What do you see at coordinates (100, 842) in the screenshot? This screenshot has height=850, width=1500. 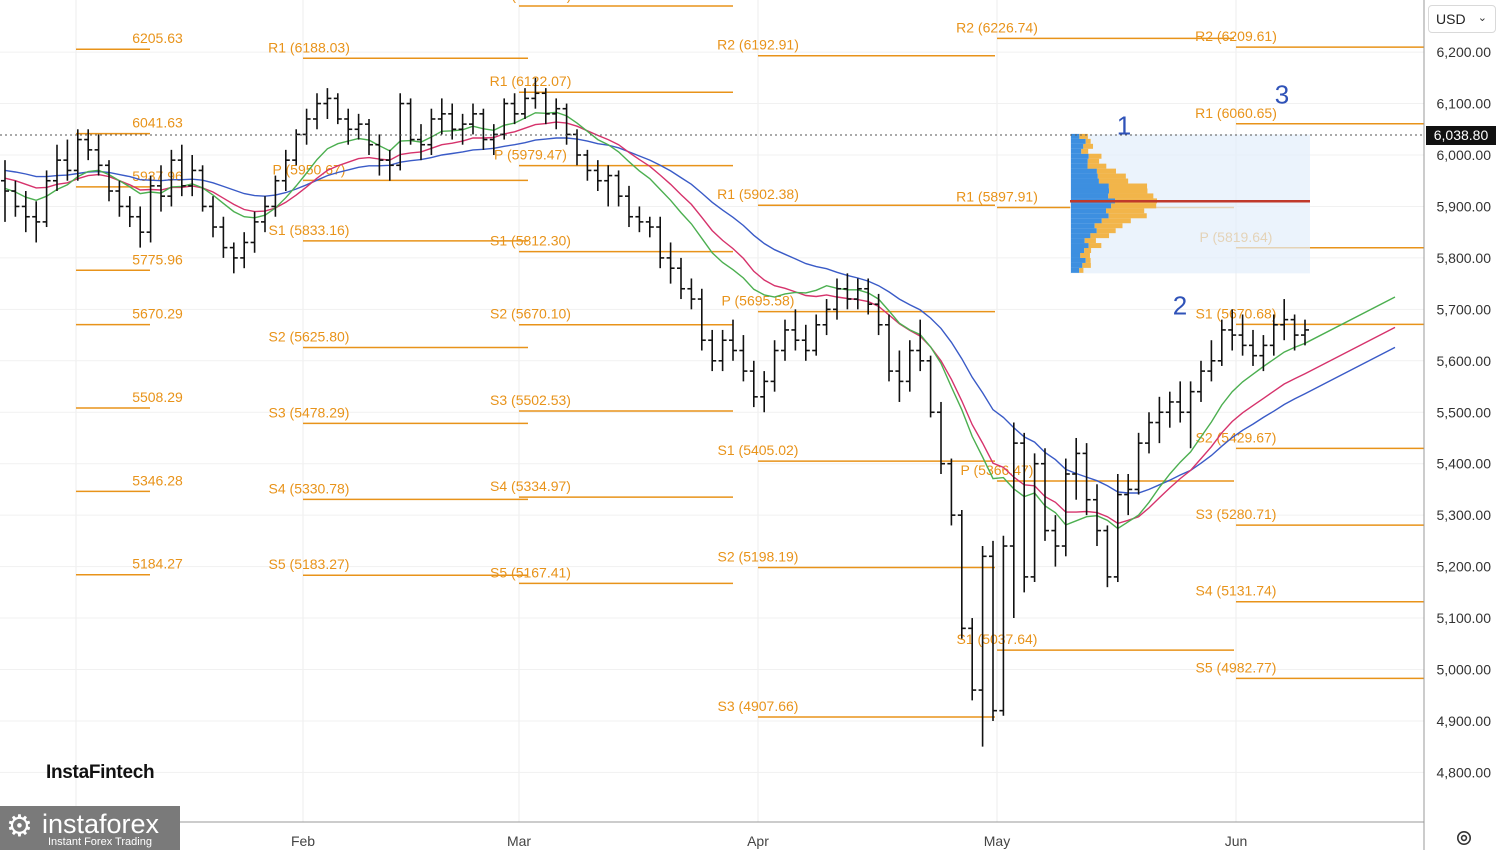 I see `logo-tagline: Instant Forex Trading` at bounding box center [100, 842].